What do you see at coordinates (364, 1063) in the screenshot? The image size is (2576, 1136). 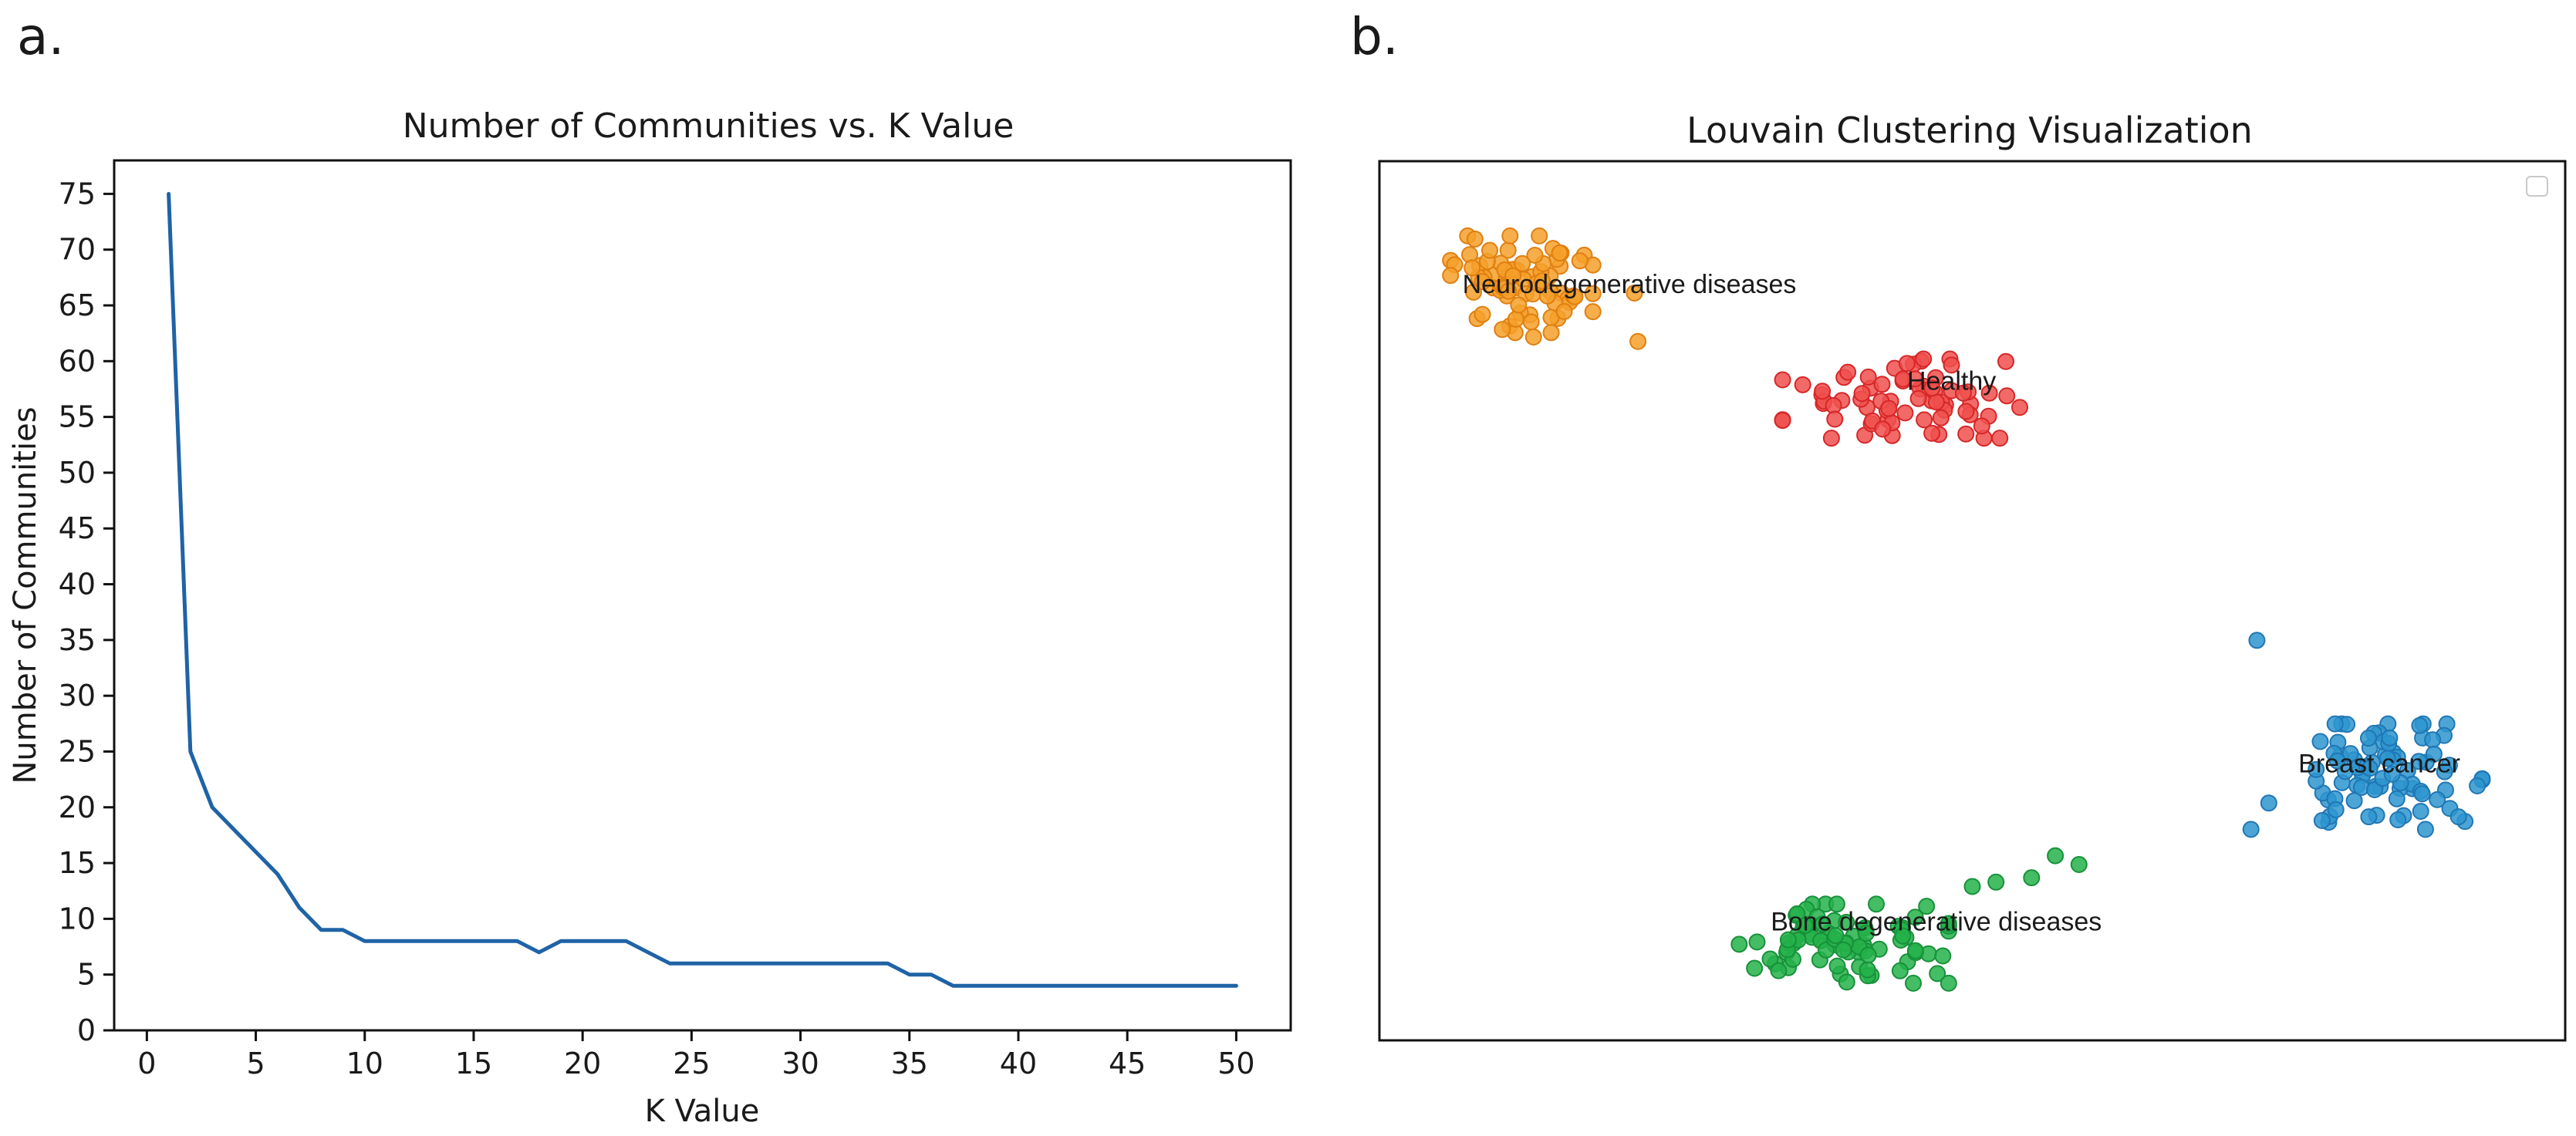 I see `x-tick-label: 10` at bounding box center [364, 1063].